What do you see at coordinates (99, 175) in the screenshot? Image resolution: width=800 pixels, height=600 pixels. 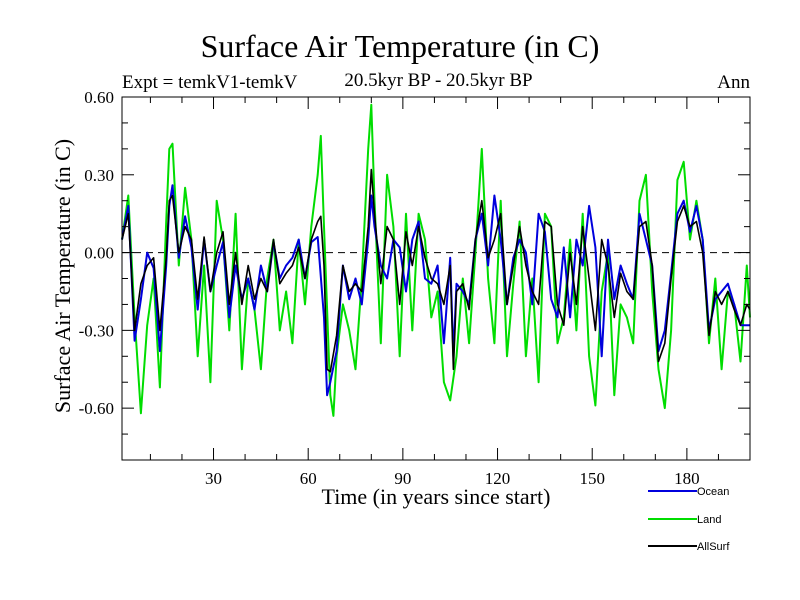 I see `y-tick-label: 0.30` at bounding box center [99, 175].